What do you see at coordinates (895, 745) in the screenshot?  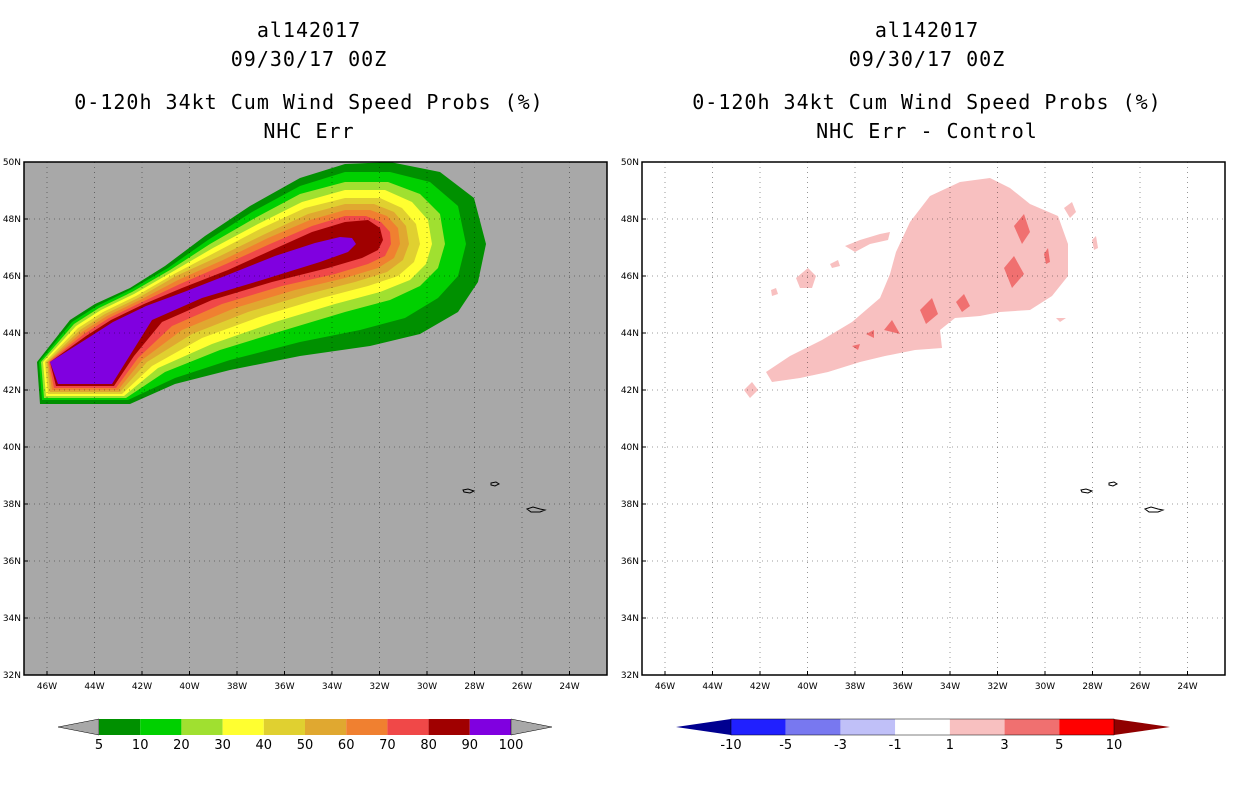 I see `colorbar-label: -1` at bounding box center [895, 745].